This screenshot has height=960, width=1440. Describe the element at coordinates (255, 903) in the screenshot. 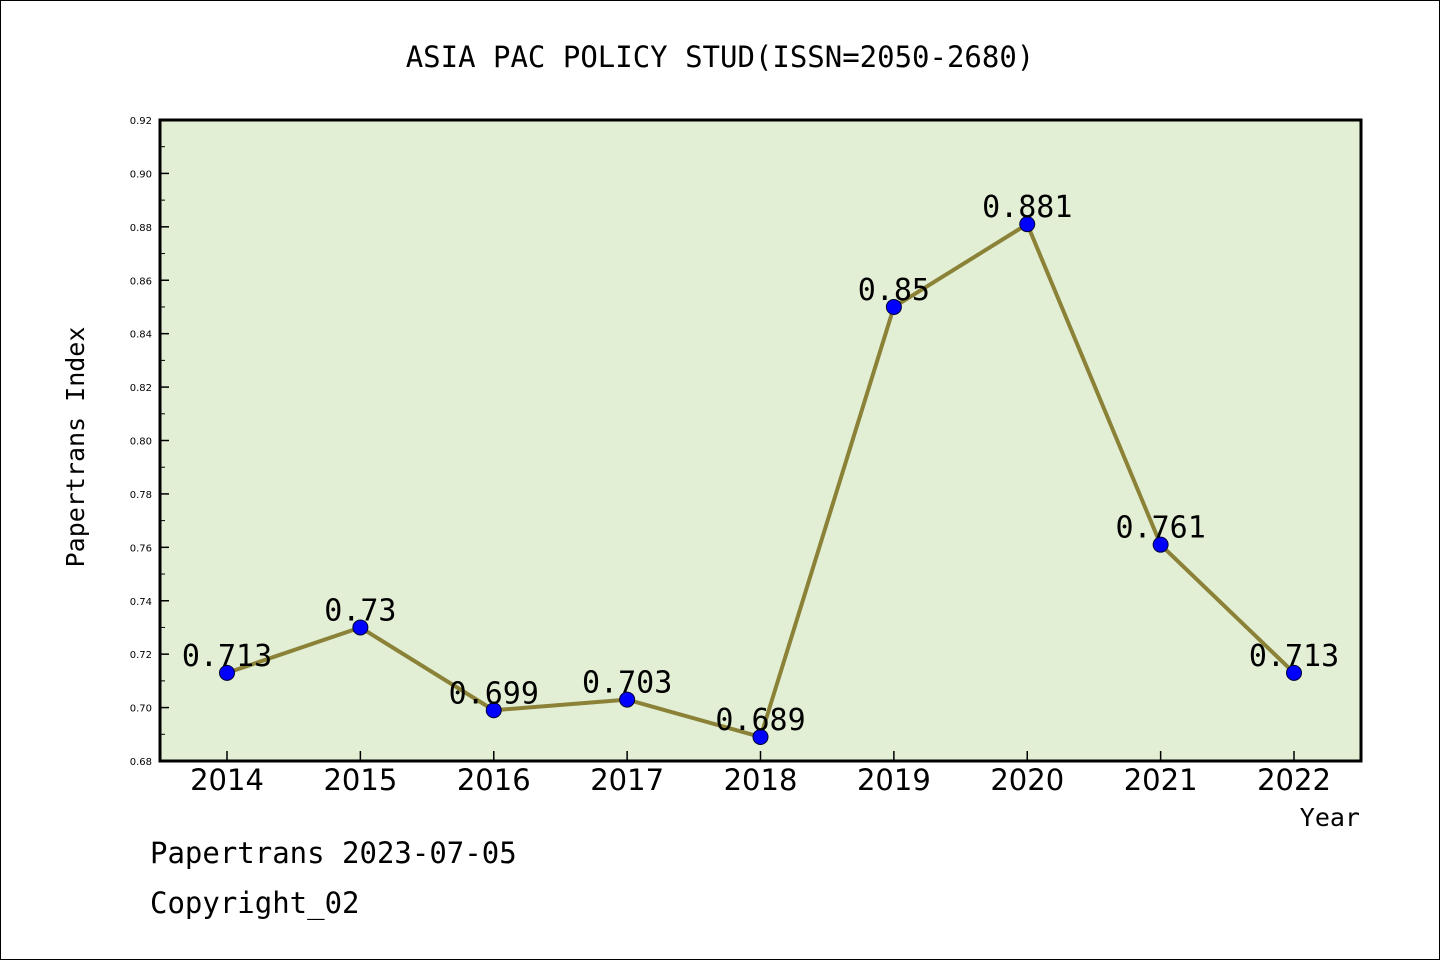

I see `footer-copyright: Copyright_02` at that location.